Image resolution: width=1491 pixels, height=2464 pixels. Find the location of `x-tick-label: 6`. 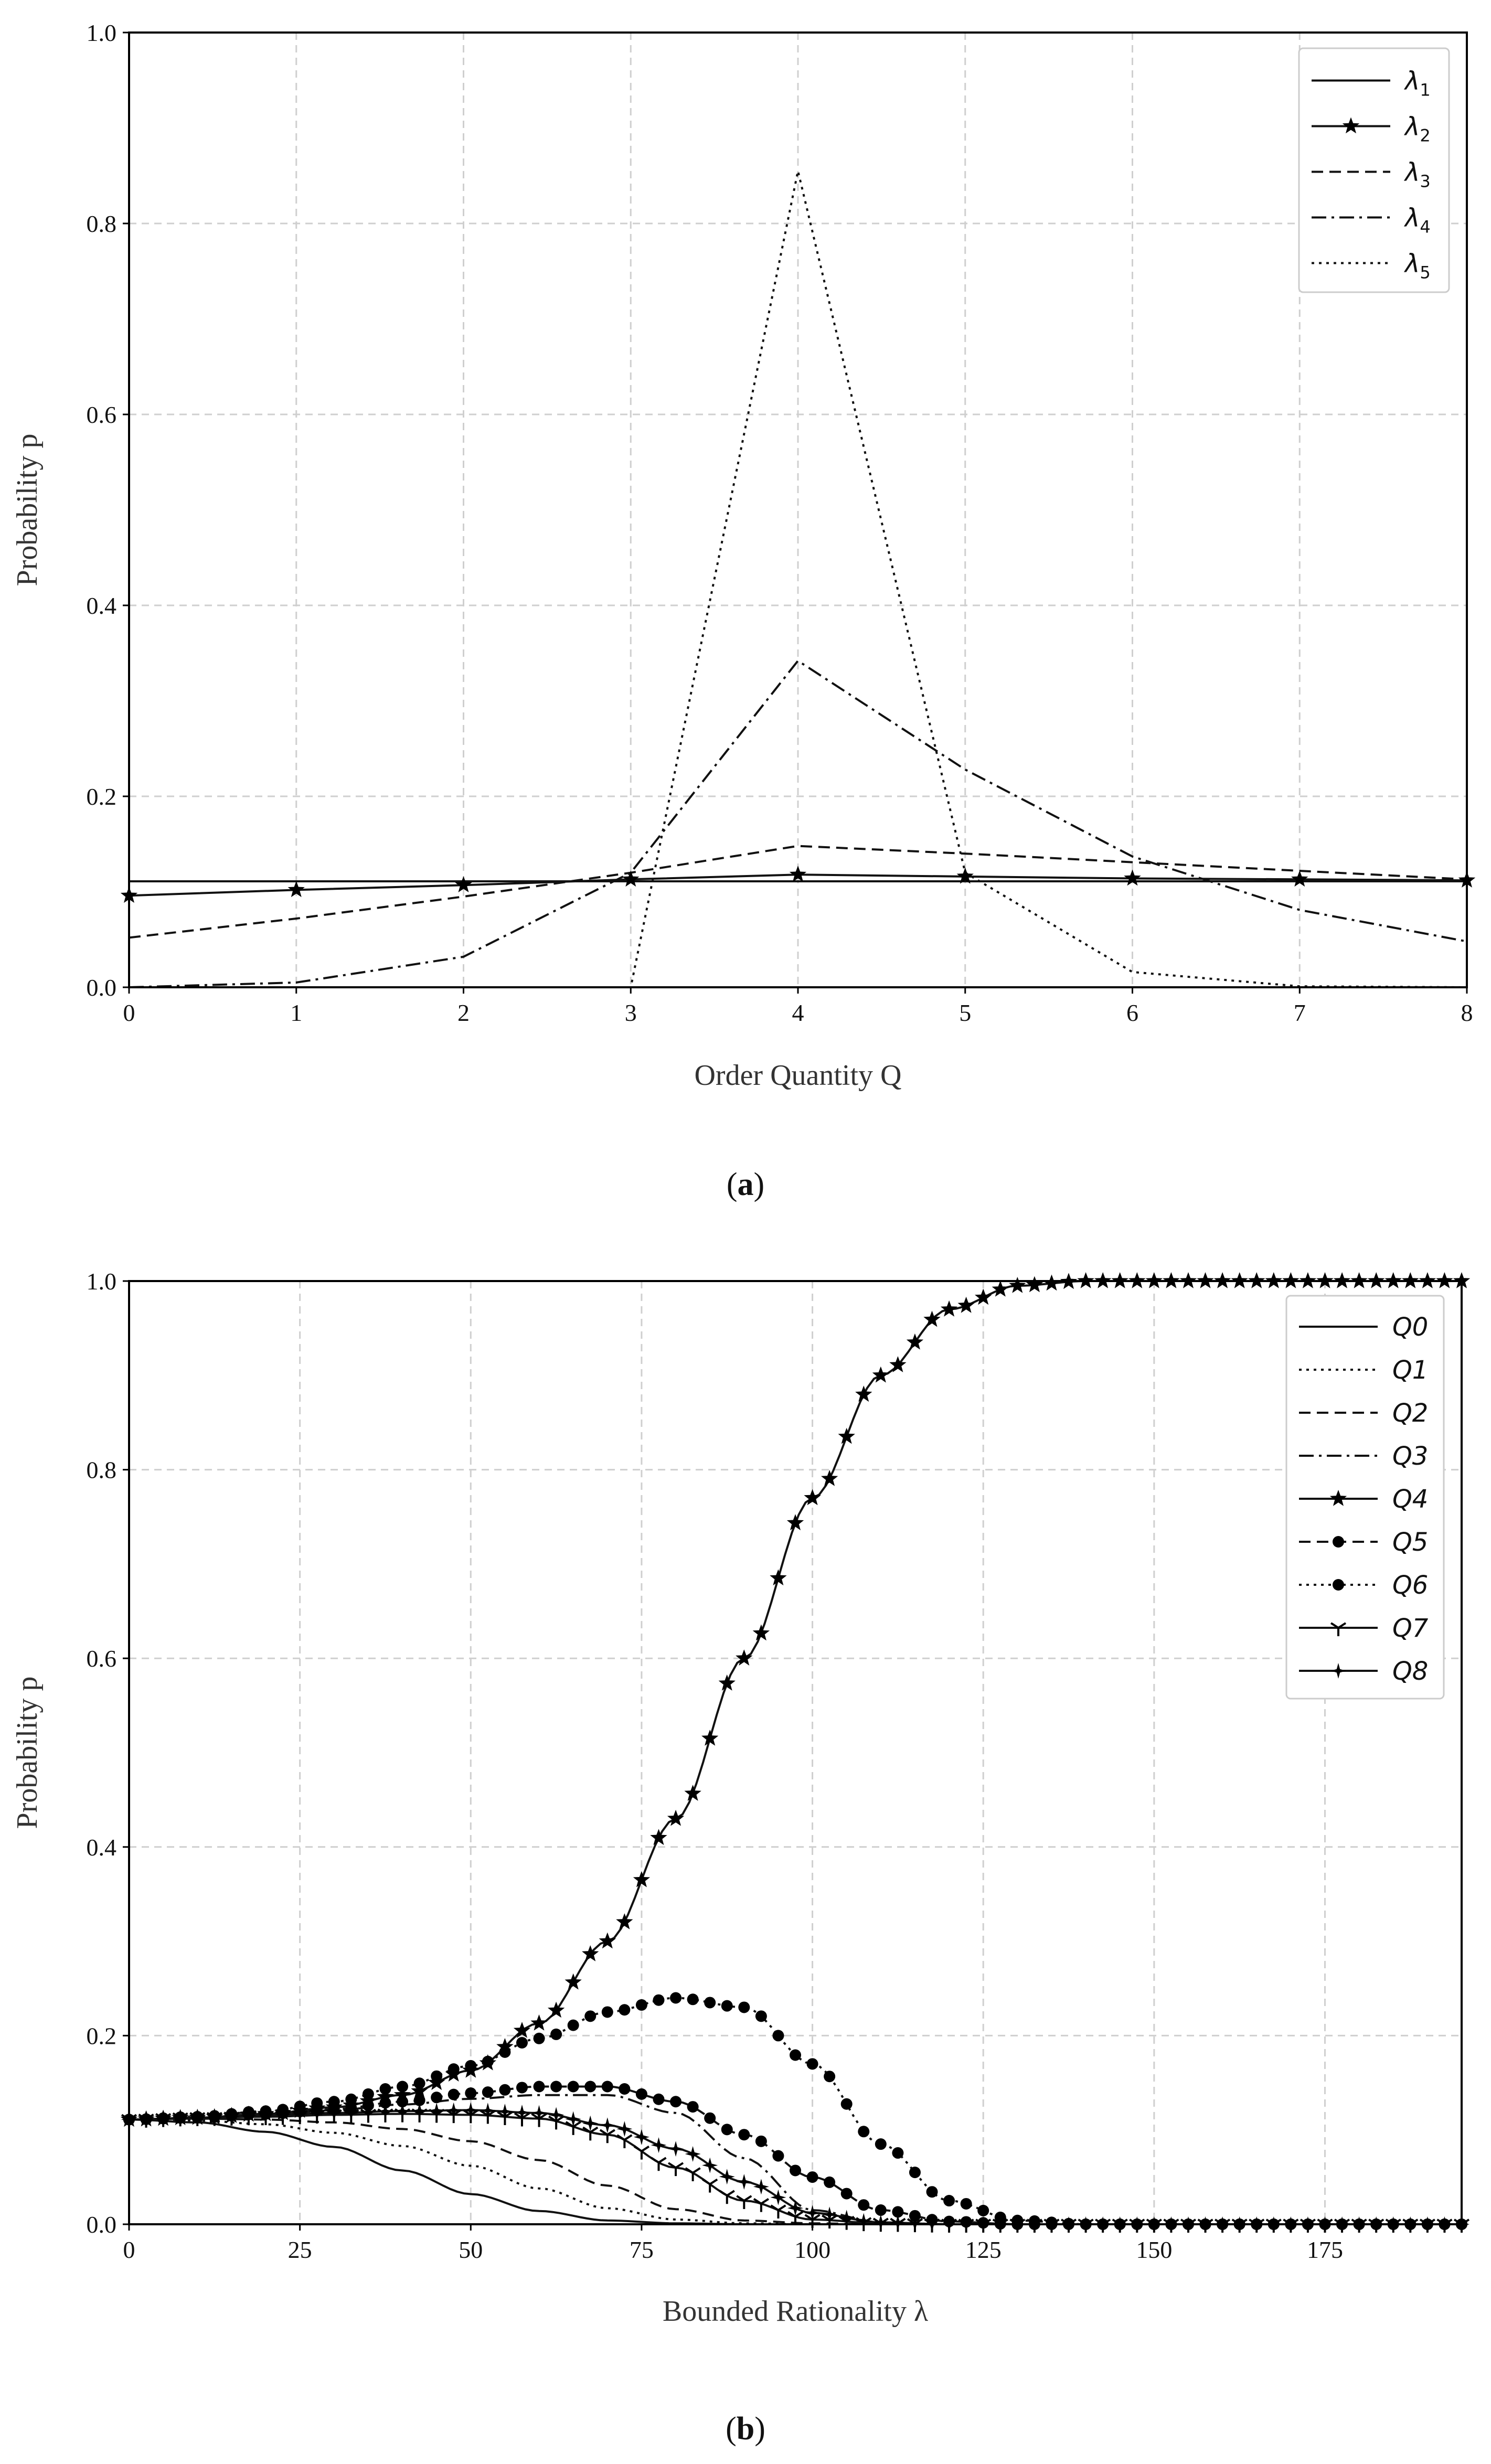

x-tick-label: 6 is located at coordinates (1132, 1012).